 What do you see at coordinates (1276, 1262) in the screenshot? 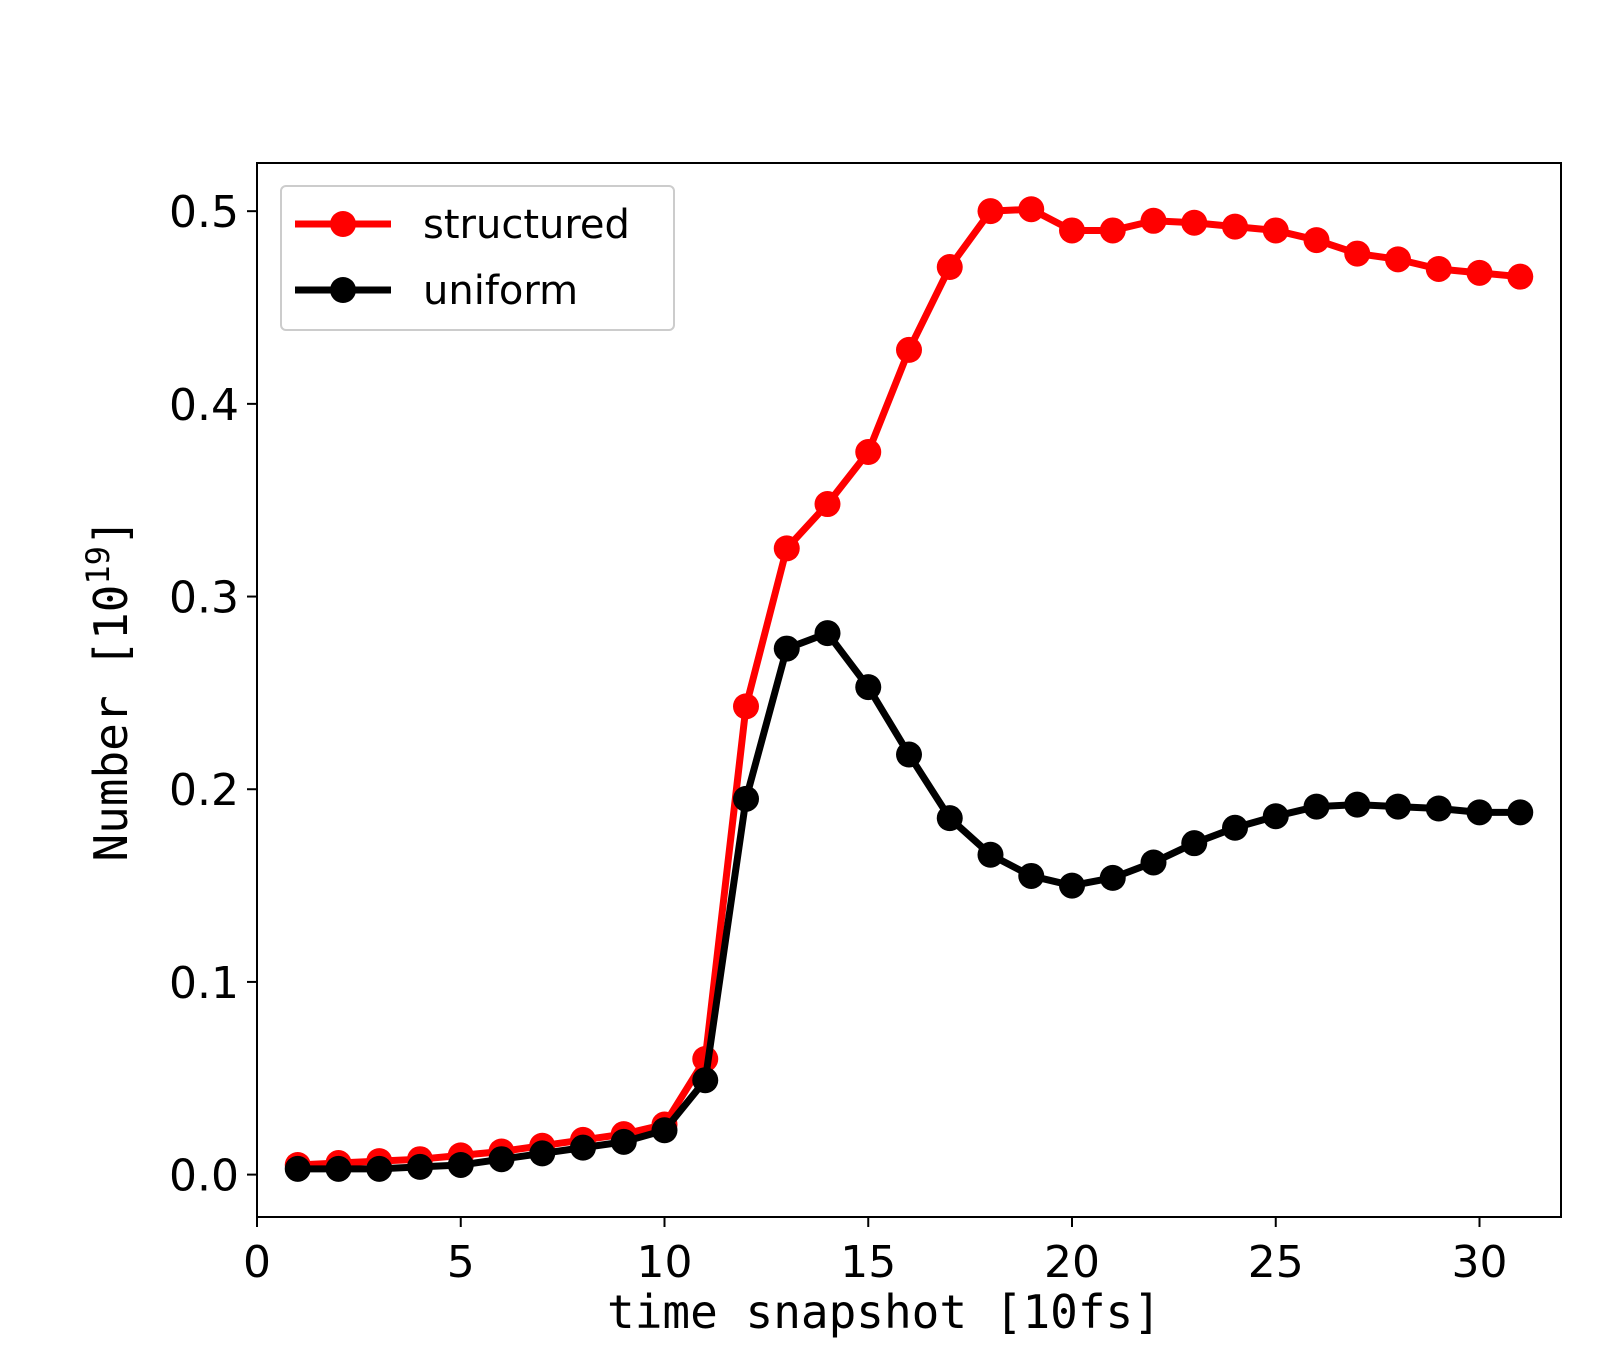
I see `x-tick-label: 25` at bounding box center [1276, 1262].